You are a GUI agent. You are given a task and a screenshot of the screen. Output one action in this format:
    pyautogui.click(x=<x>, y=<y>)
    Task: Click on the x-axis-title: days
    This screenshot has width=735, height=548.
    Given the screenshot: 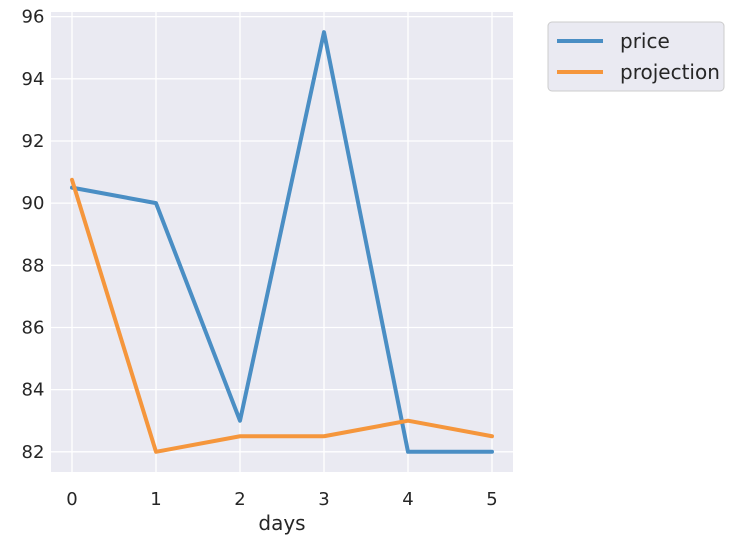 What is the action you would take?
    pyautogui.click(x=281, y=523)
    